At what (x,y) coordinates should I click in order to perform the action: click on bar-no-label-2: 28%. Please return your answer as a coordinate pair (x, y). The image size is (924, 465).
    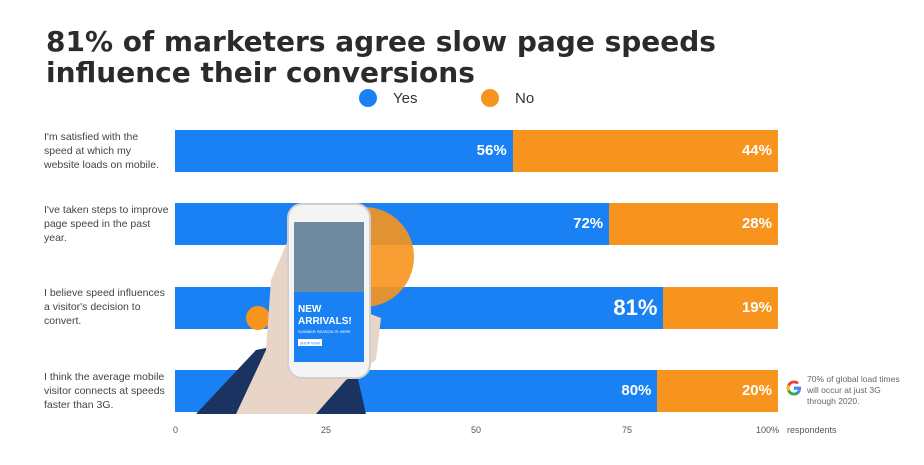
    Looking at the image, I should click on (756, 223).